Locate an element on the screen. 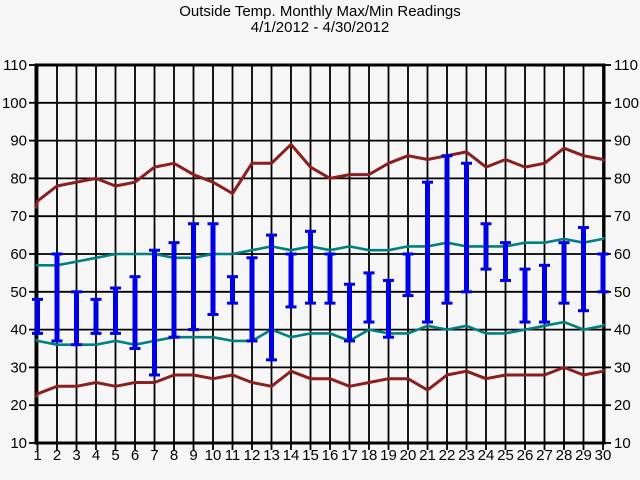  x-axis-tick-label: 18 is located at coordinates (369, 455).